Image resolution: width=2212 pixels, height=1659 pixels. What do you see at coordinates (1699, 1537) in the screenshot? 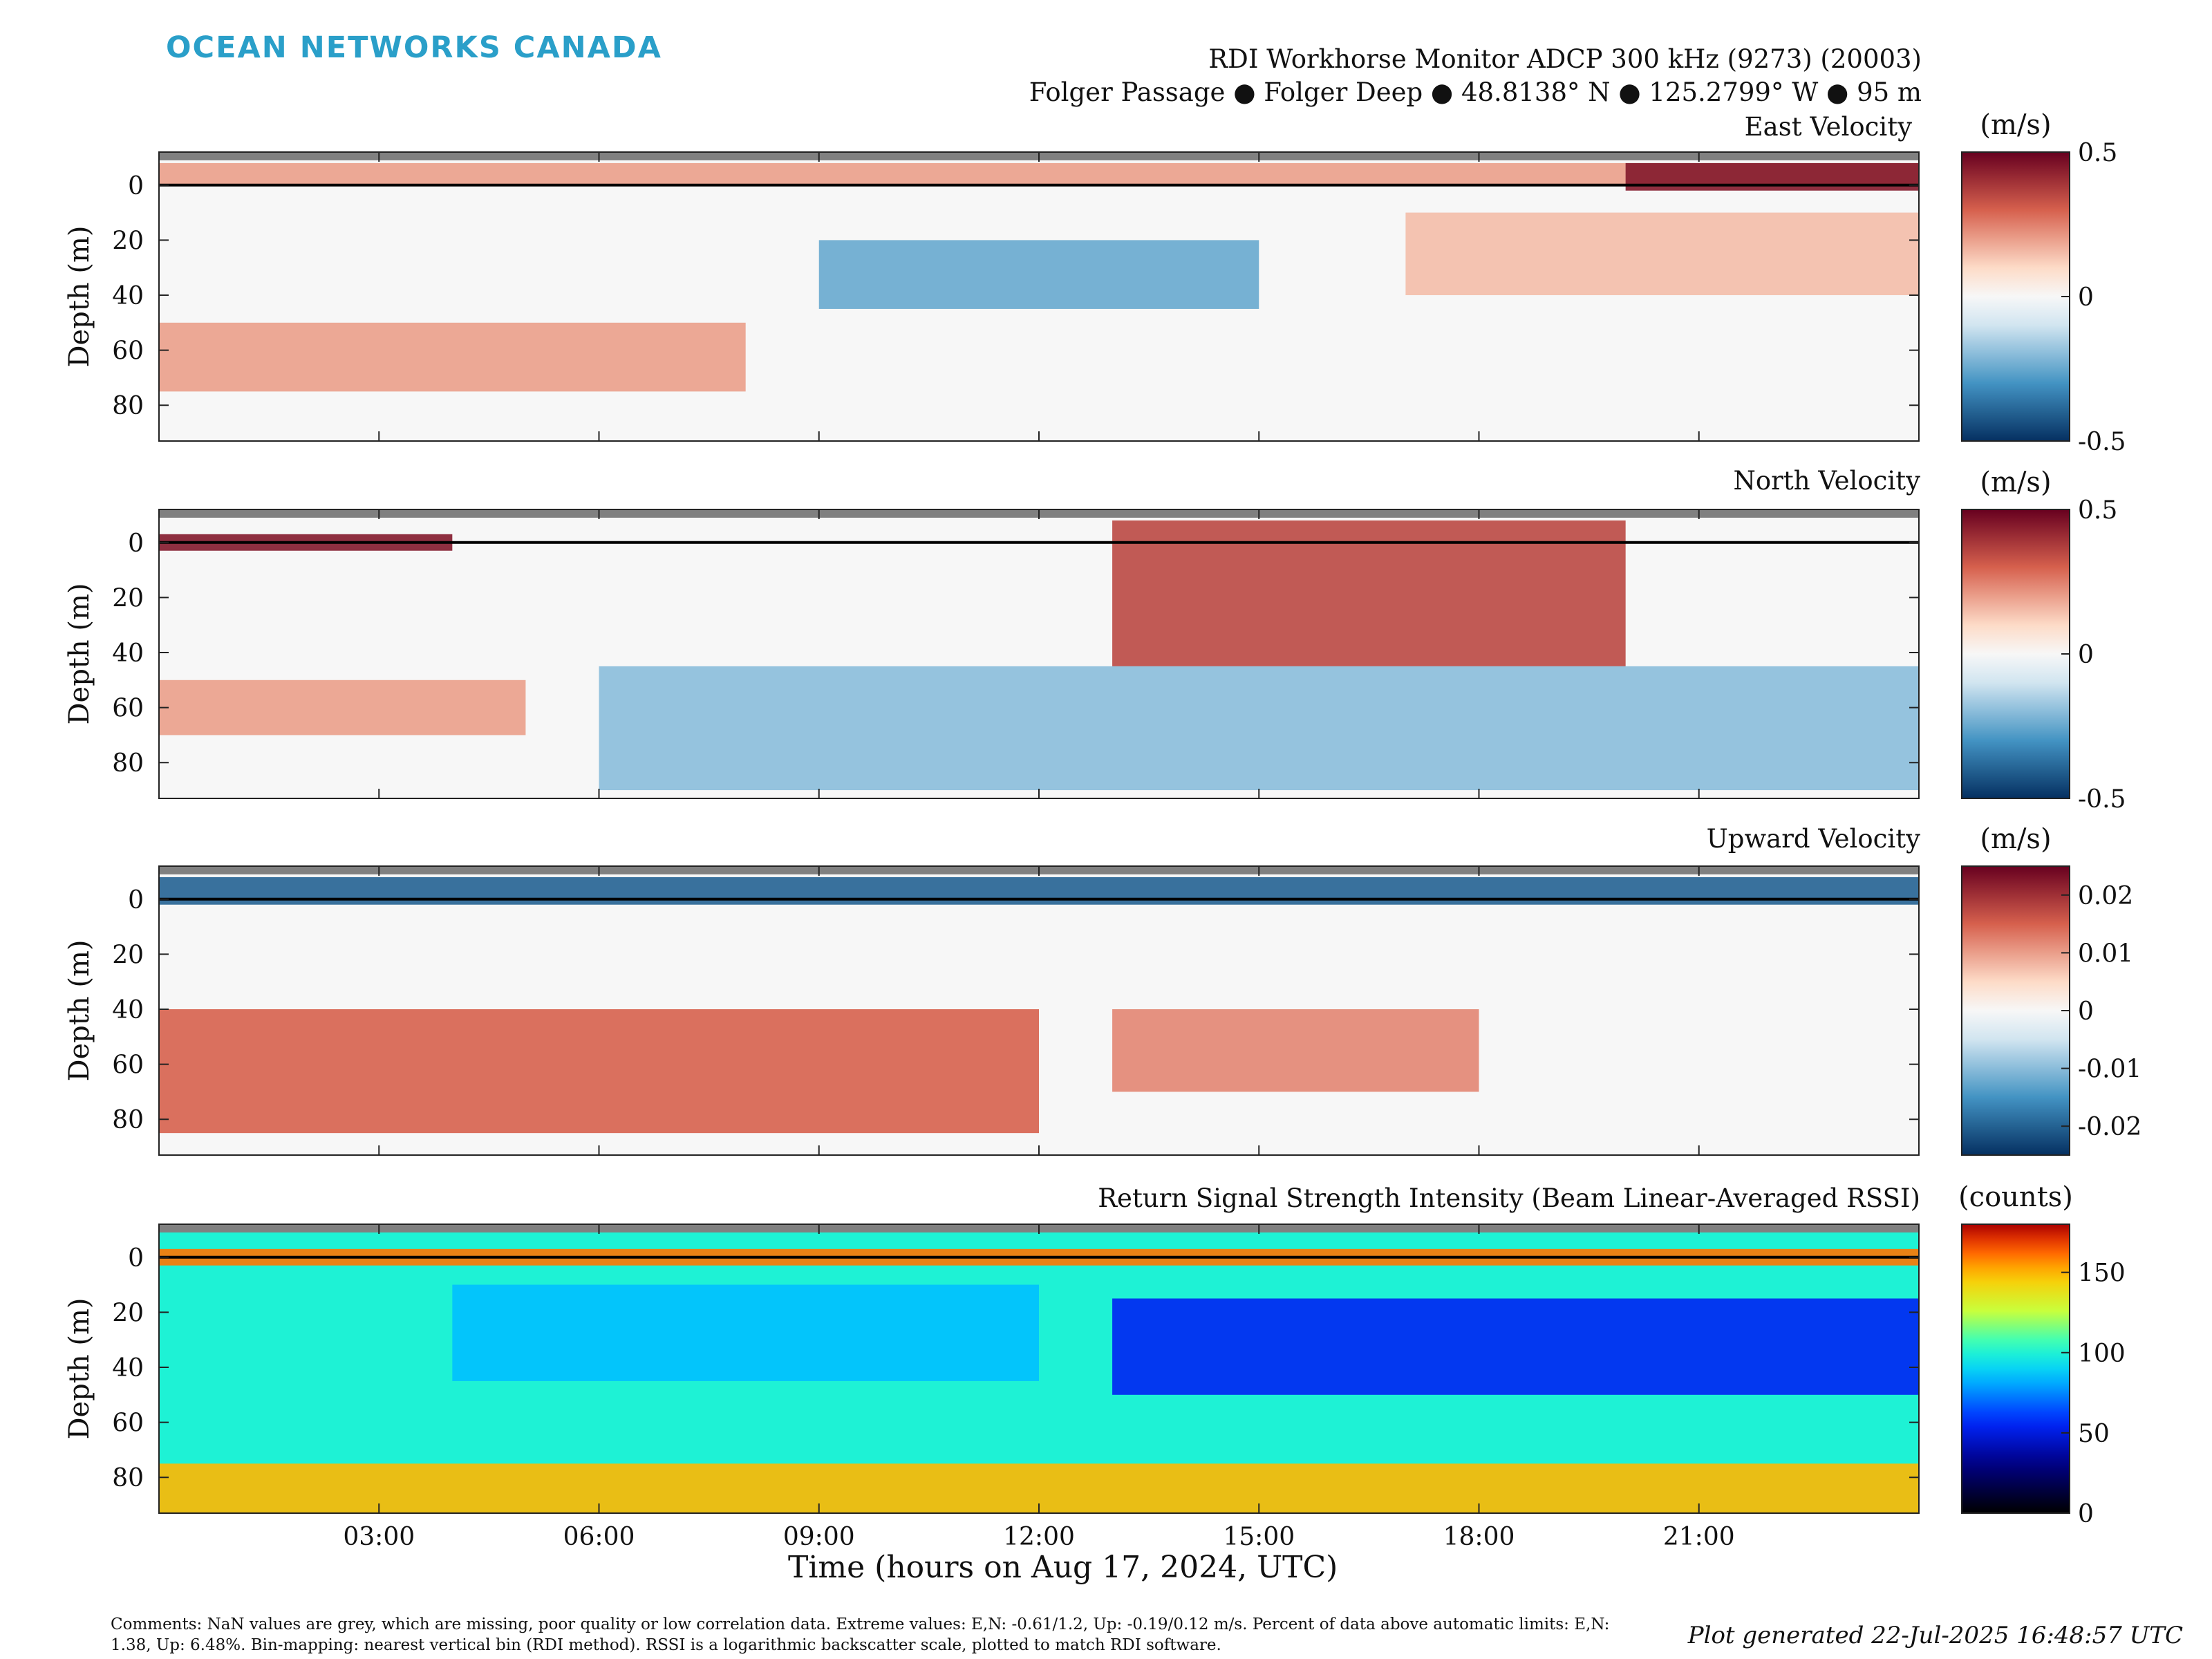
I see `x-tick-label: 21:00` at bounding box center [1699, 1537].